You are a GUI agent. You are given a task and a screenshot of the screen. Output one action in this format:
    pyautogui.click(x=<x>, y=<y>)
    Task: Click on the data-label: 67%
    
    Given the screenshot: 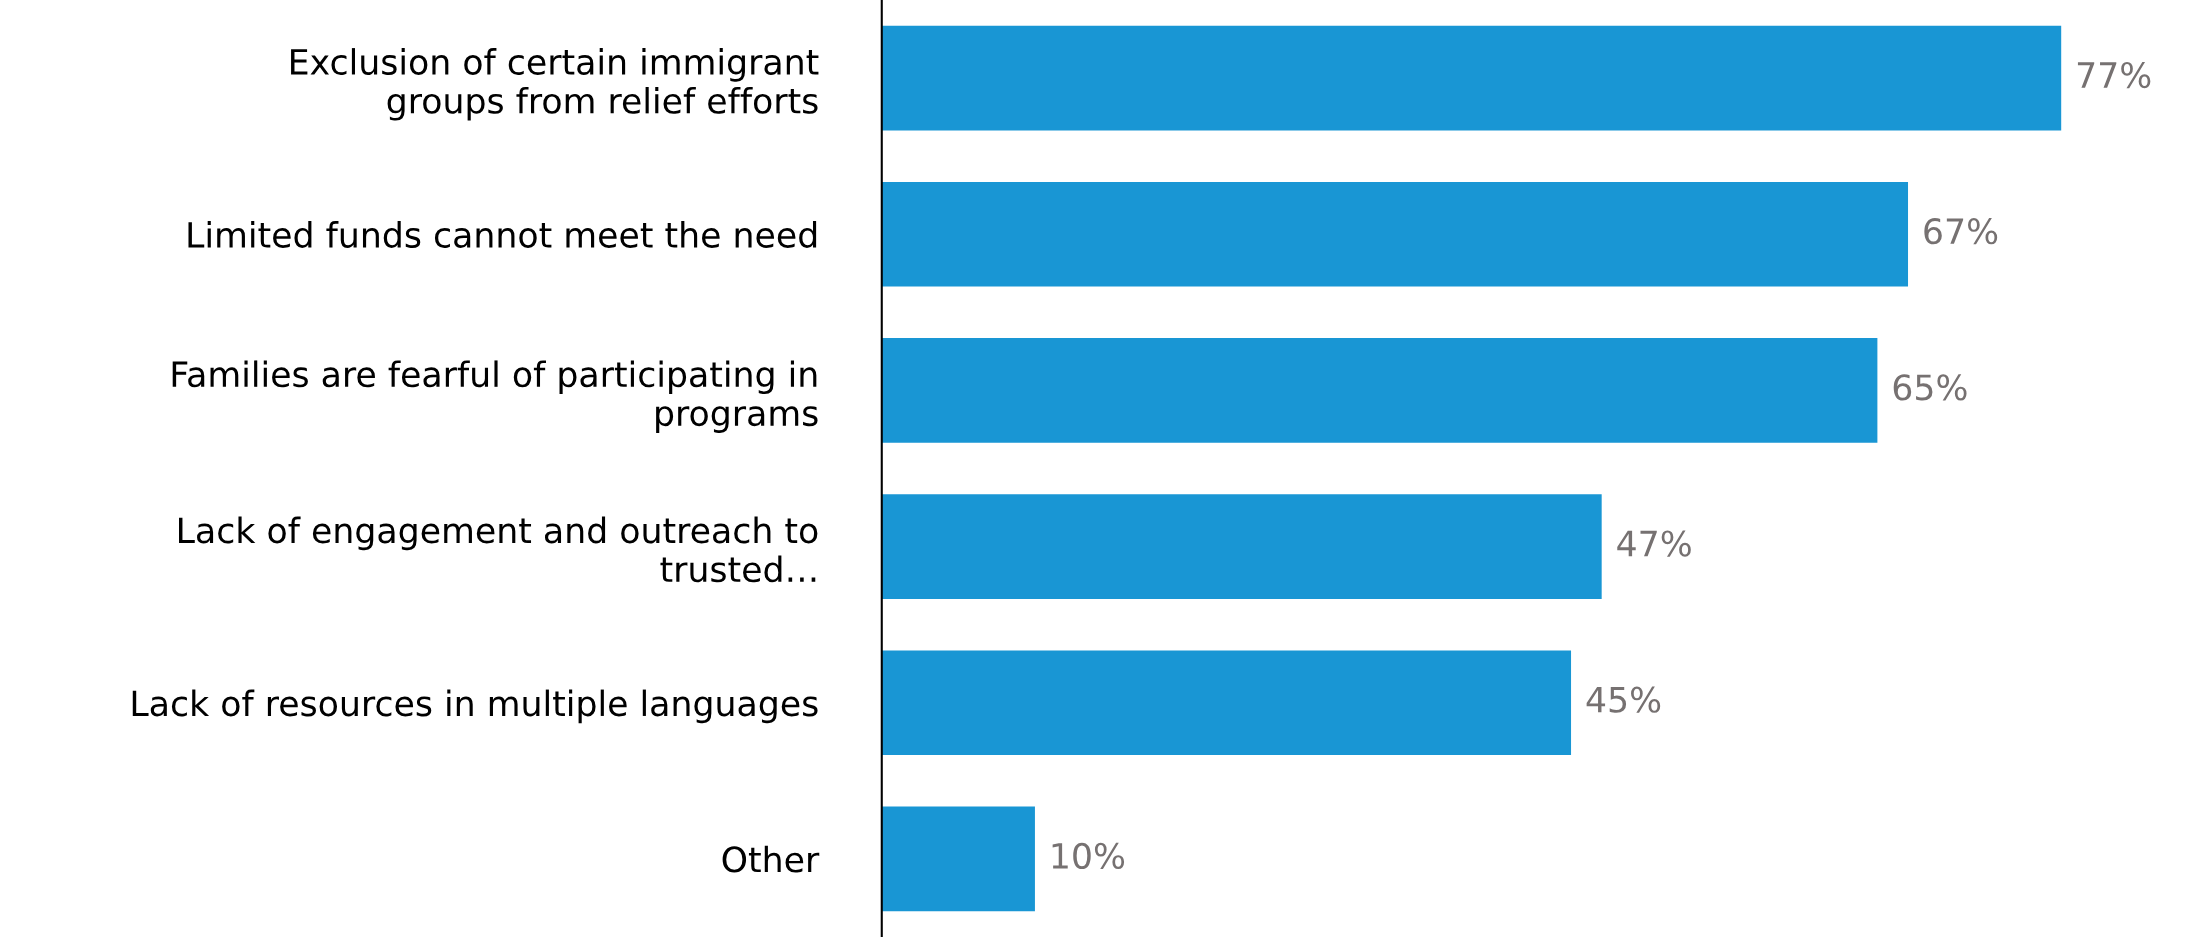 What is the action you would take?
    pyautogui.click(x=1961, y=231)
    